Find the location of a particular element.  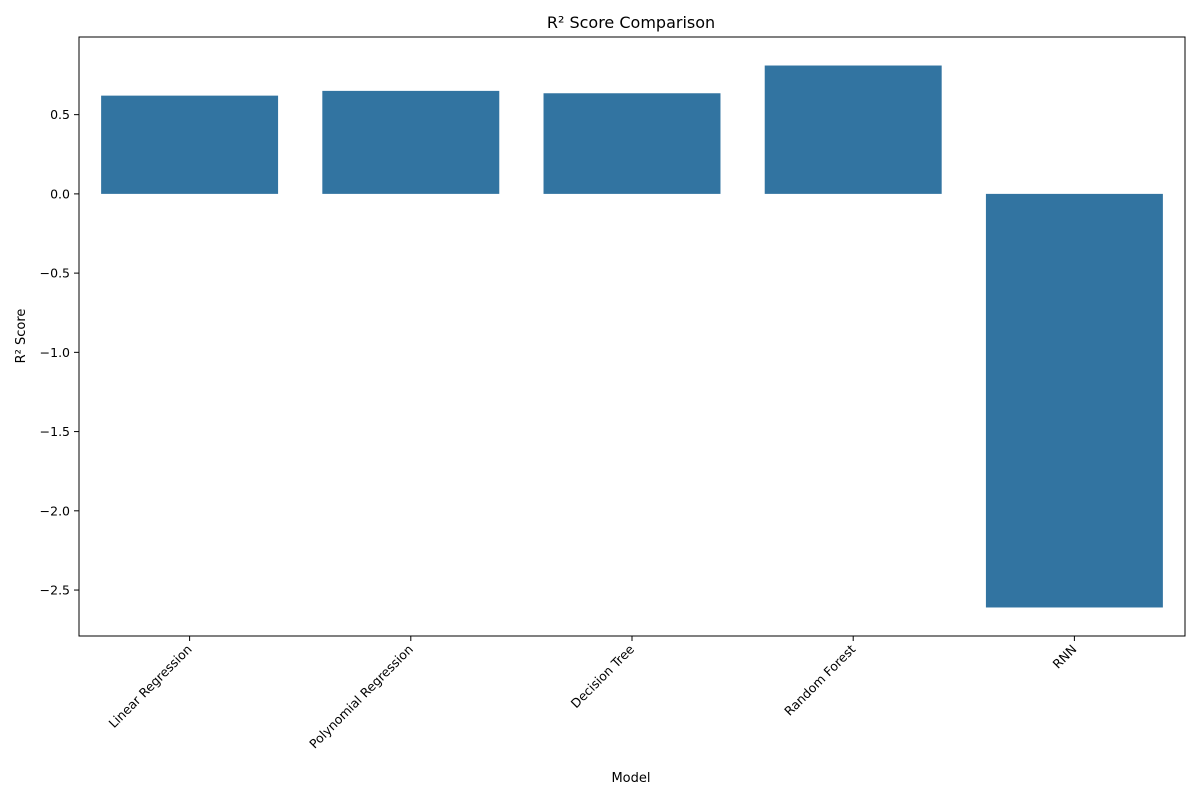

bar-random-forest is located at coordinates (853, 129).